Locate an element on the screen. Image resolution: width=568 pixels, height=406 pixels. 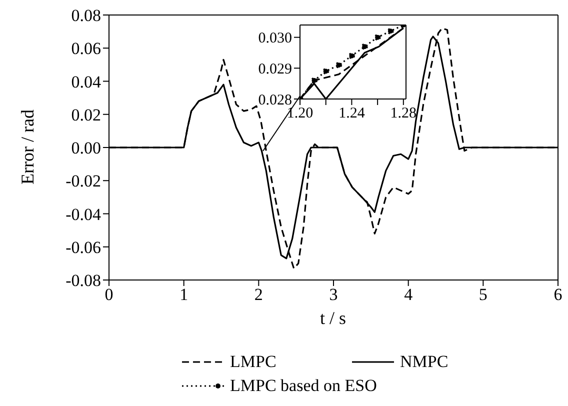
y-tick-label: -0.02 is located at coordinates (83, 181).